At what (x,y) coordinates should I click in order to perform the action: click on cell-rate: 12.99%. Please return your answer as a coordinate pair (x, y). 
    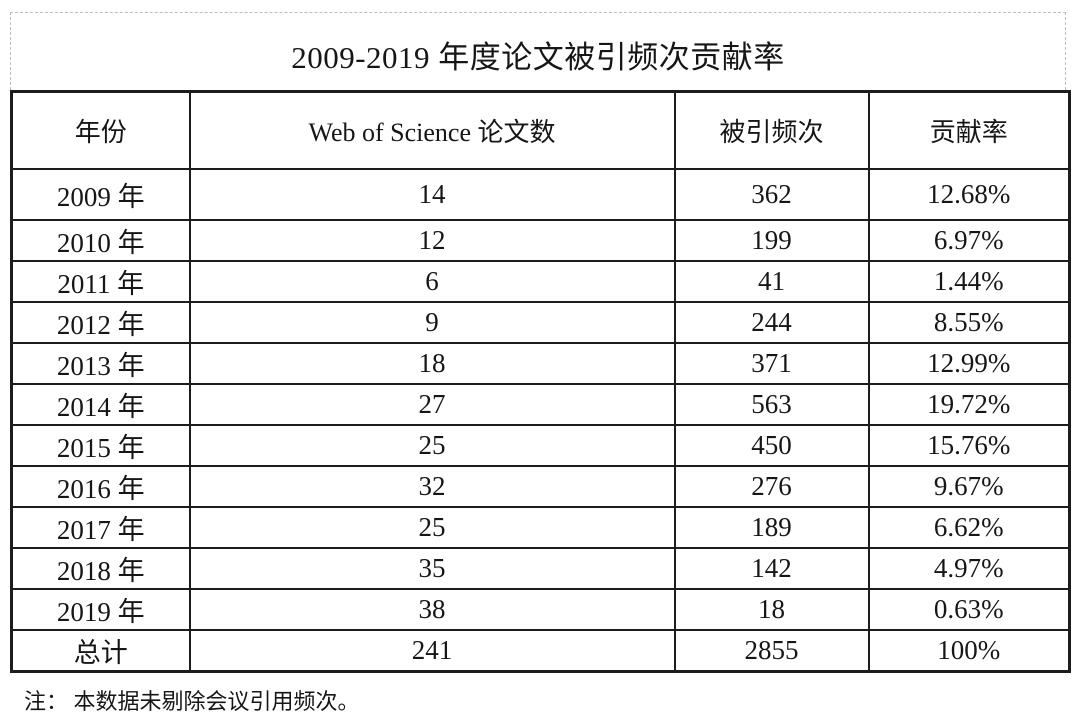
    Looking at the image, I should click on (969, 363).